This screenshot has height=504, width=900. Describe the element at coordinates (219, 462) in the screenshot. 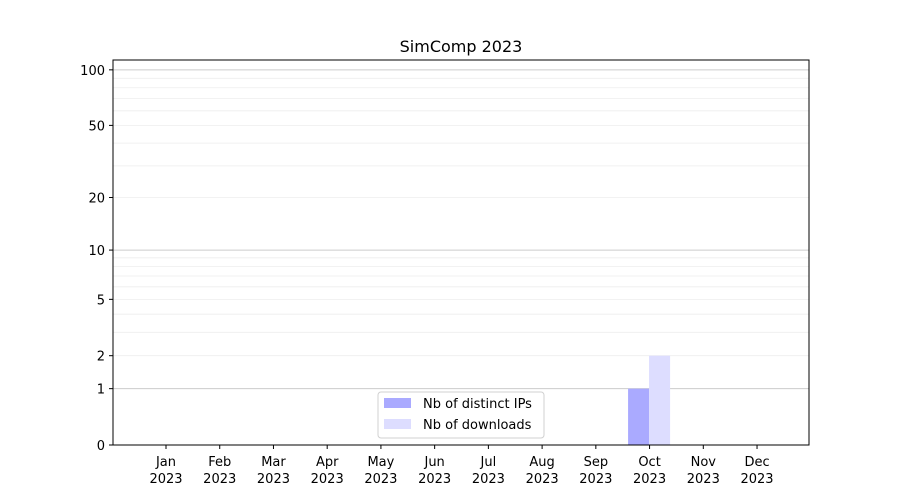

I see `x-tick-label-month: Feb` at that location.